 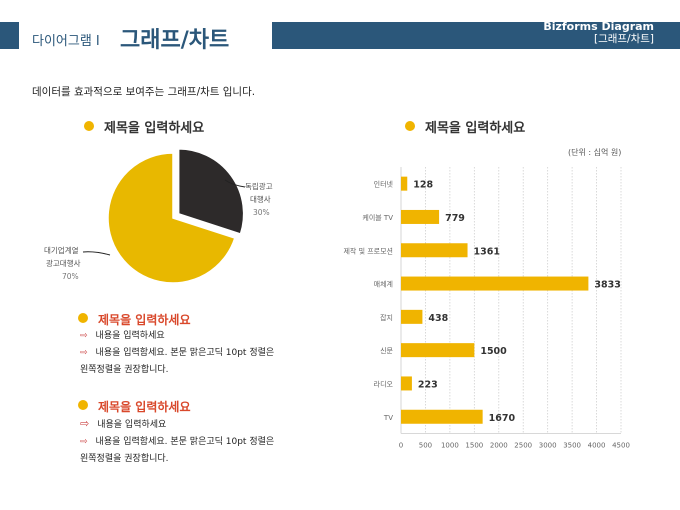 What do you see at coordinates (607, 285) in the screenshot?
I see `bar-value-label: 3833` at bounding box center [607, 285].